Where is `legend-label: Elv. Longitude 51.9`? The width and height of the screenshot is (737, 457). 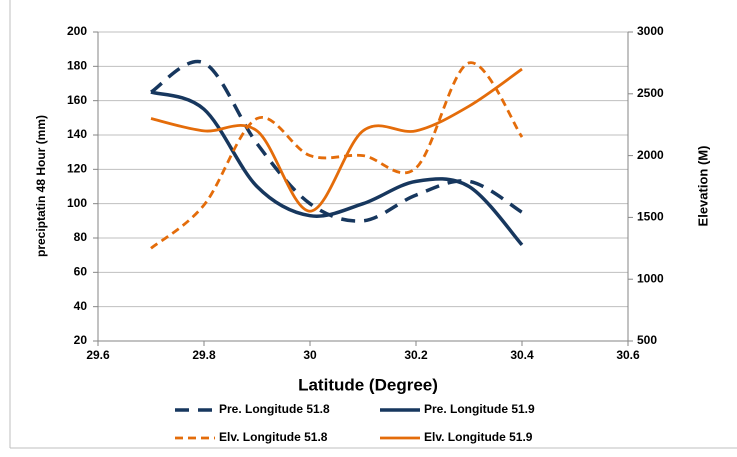
legend-label: Elv. Longitude 51.9 is located at coordinates (478, 437).